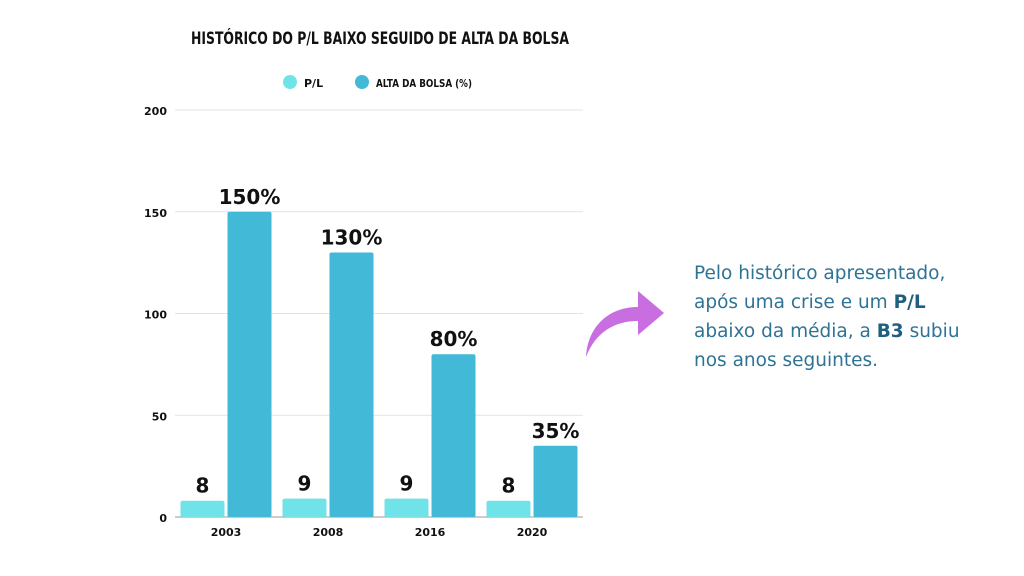  Describe the element at coordinates (226, 532) in the screenshot. I see `x-tick-label: 2003` at that location.